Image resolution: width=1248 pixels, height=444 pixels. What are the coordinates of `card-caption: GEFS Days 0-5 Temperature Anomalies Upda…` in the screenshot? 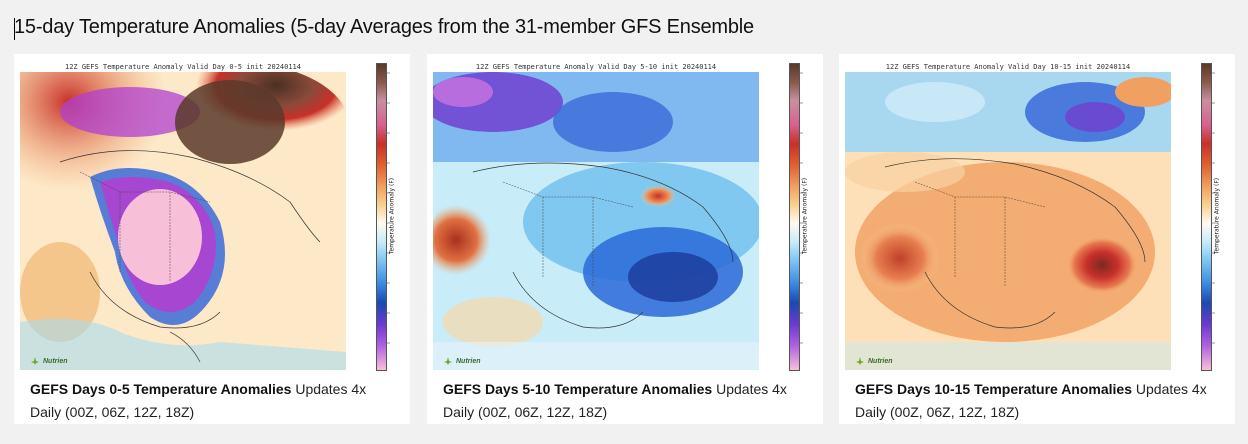 It's located at (215, 401).